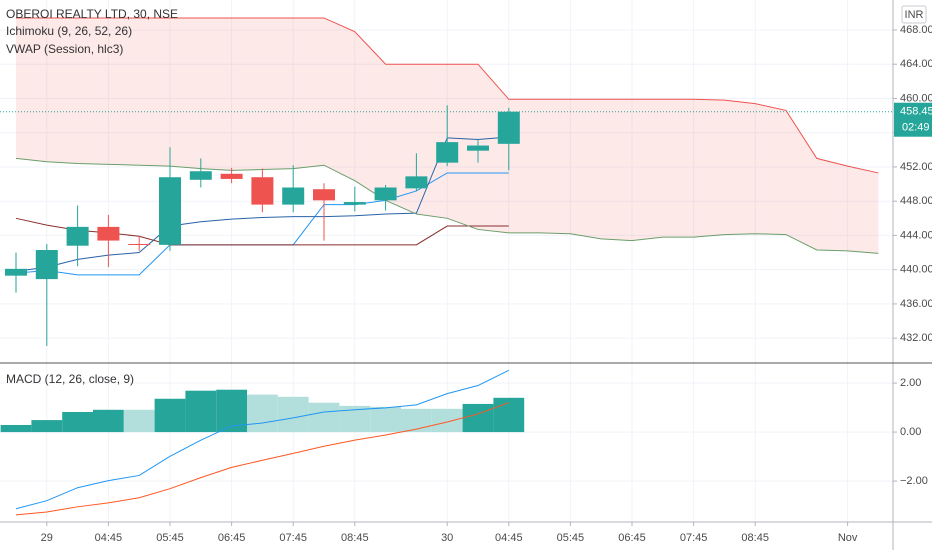 The width and height of the screenshot is (932, 550). I want to click on legend-entry: VWAP (Session, hlc3), so click(64, 49).